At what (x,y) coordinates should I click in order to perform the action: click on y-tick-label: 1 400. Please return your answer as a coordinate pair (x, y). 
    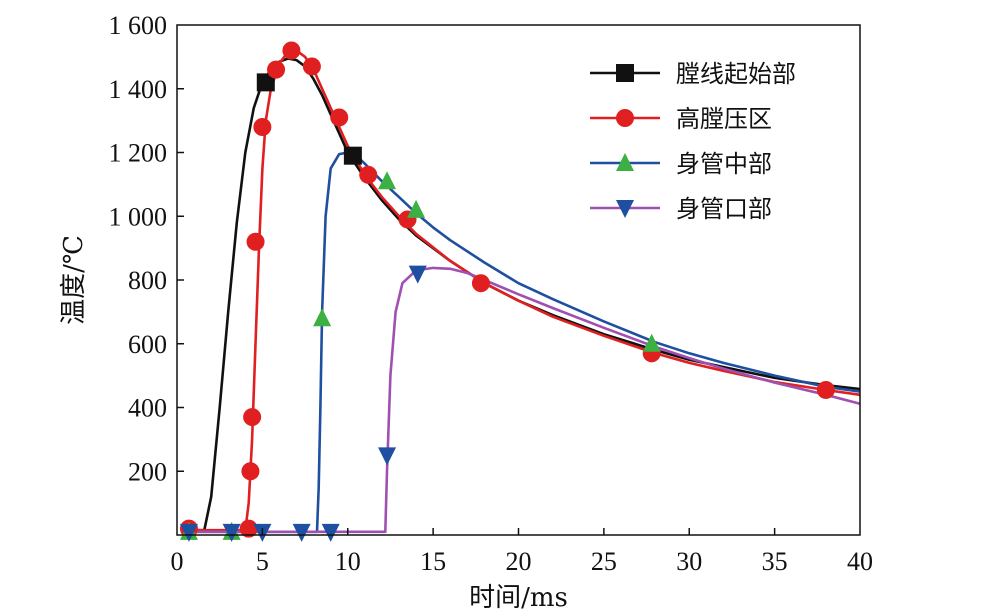
    Looking at the image, I should click on (138, 89).